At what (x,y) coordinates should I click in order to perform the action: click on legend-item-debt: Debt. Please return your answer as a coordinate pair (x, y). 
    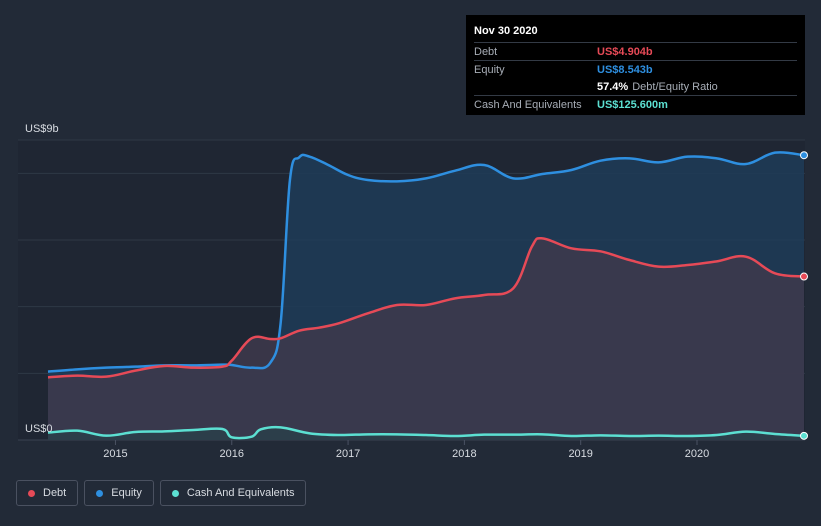
    Looking at the image, I should click on (47, 493).